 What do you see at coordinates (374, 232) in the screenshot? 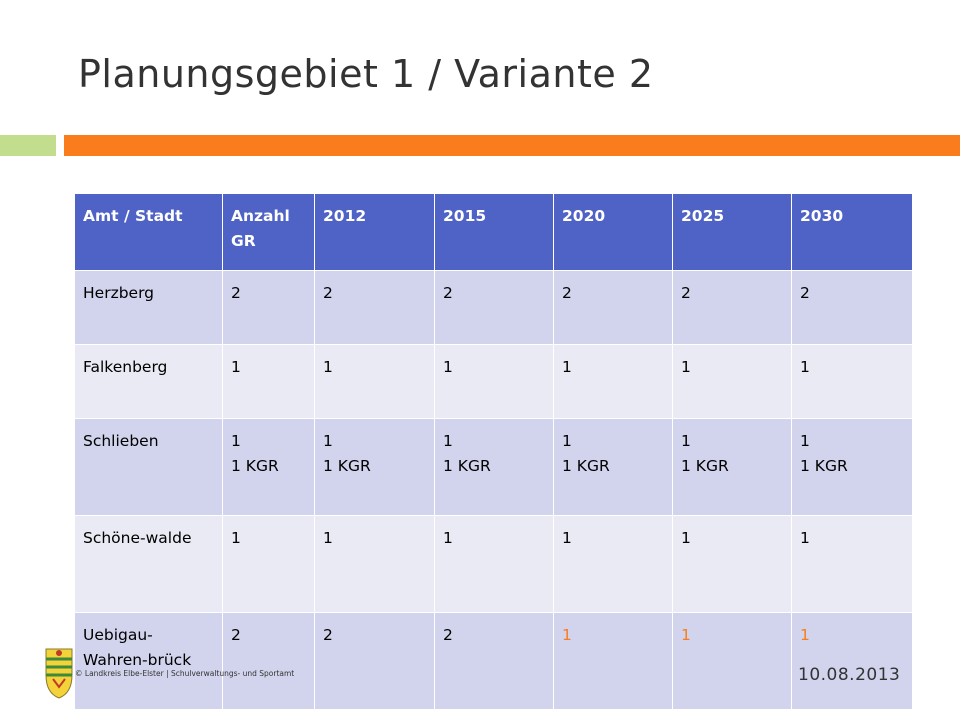
I see `header-cell: 2012` at bounding box center [374, 232].